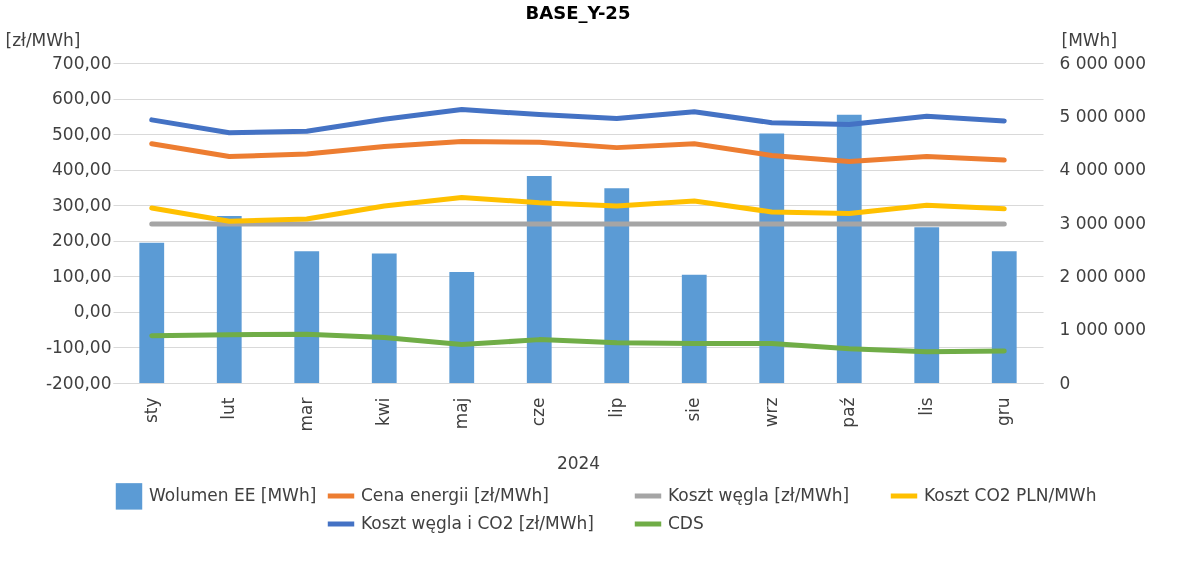  What do you see at coordinates (82, 240) in the screenshot?
I see `y-tick-label: 200,00` at bounding box center [82, 240].